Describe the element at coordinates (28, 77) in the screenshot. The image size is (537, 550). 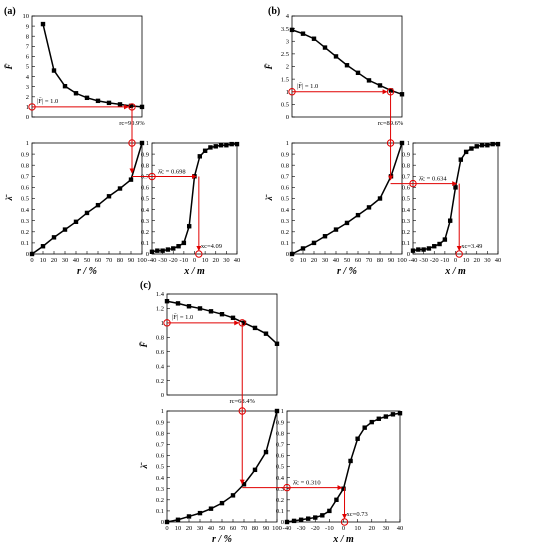
I see `y-tick-label: 4` at that location.